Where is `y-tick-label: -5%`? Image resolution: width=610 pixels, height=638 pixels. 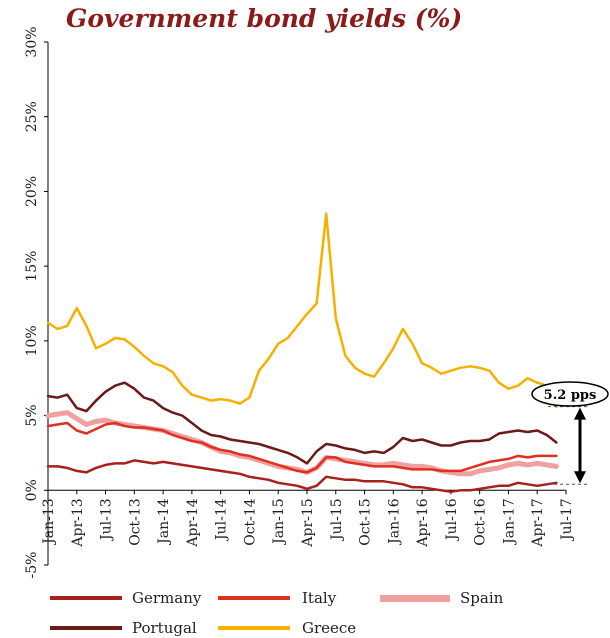 y-tick-label: -5% is located at coordinates (32, 565).